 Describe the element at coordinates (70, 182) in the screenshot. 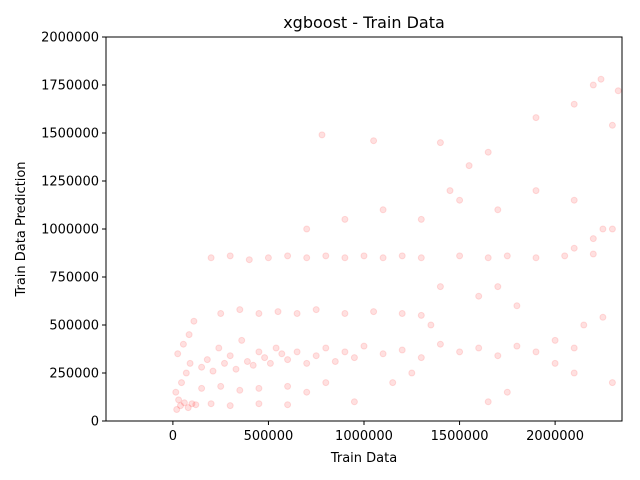

I see `y-tick-label: 1250000` at that location.